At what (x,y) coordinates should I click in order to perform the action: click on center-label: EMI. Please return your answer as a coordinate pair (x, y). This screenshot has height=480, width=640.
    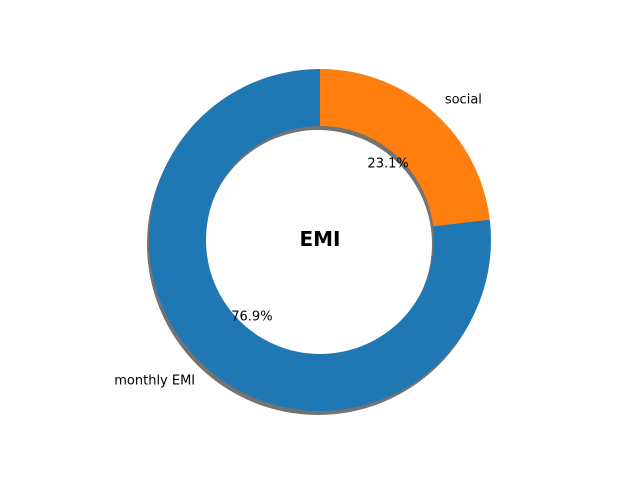
    Looking at the image, I should click on (319, 239).